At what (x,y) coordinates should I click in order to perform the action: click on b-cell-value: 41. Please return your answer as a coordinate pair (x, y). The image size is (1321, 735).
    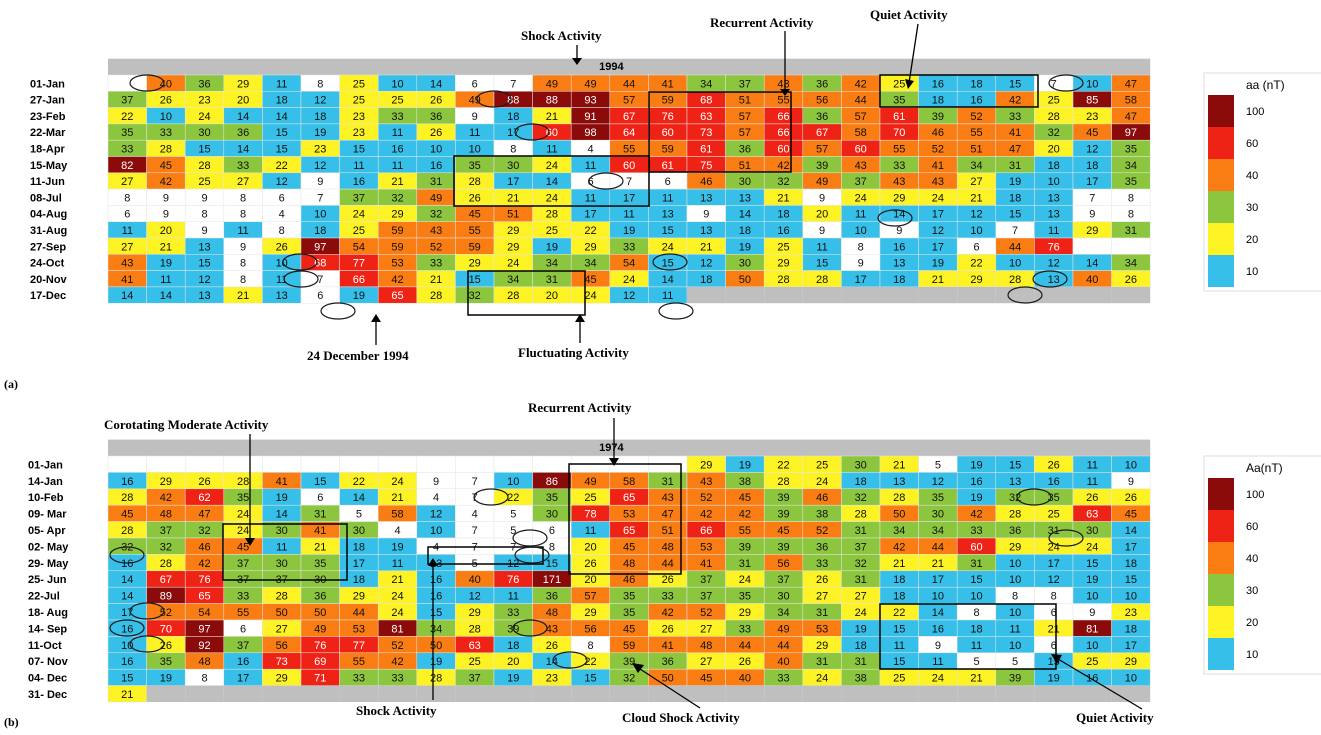
    Looking at the image, I should click on (282, 482).